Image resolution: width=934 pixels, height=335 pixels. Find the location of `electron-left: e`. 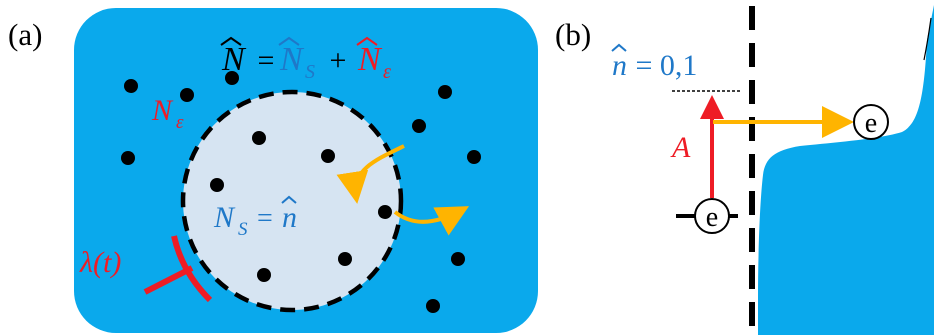

electron-left: e is located at coordinates (712, 216).